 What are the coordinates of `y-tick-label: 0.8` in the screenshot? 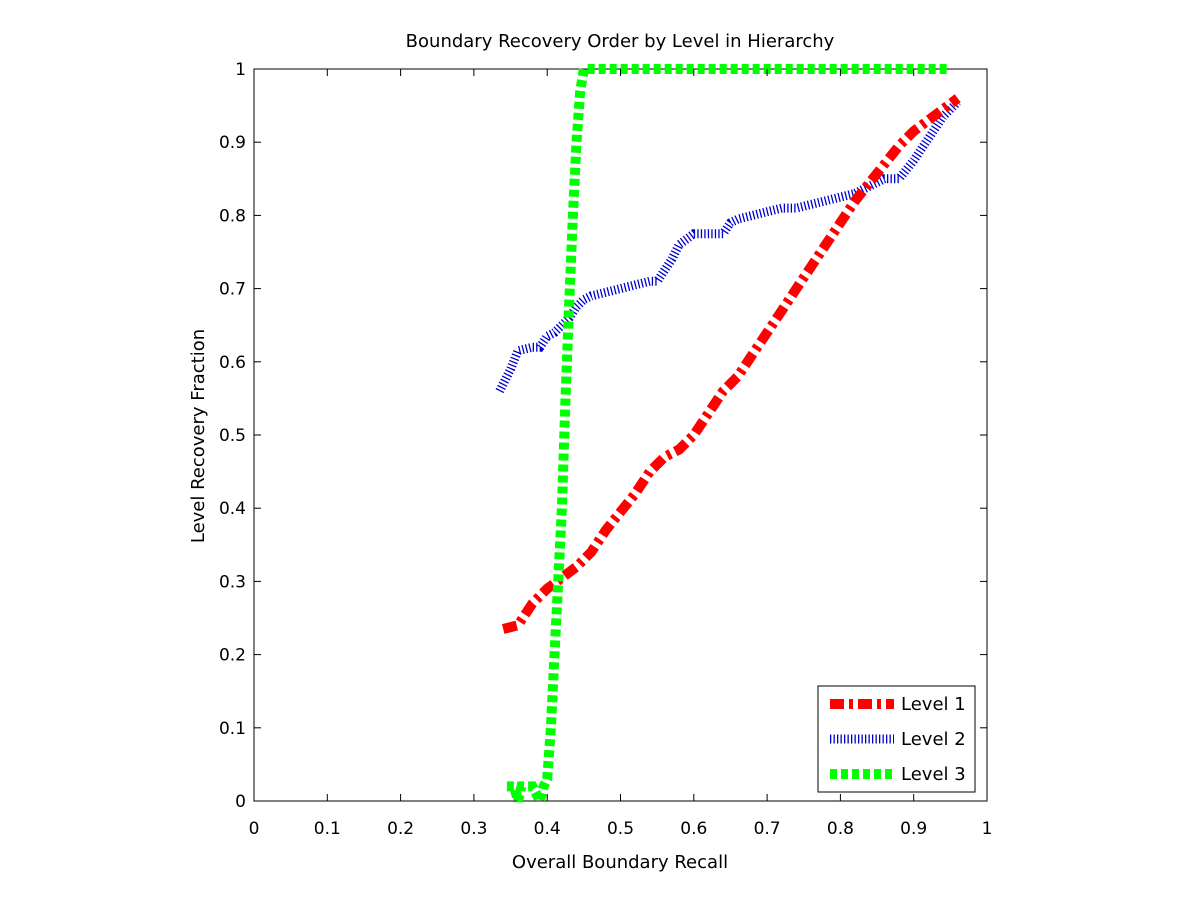 It's located at (232, 216).